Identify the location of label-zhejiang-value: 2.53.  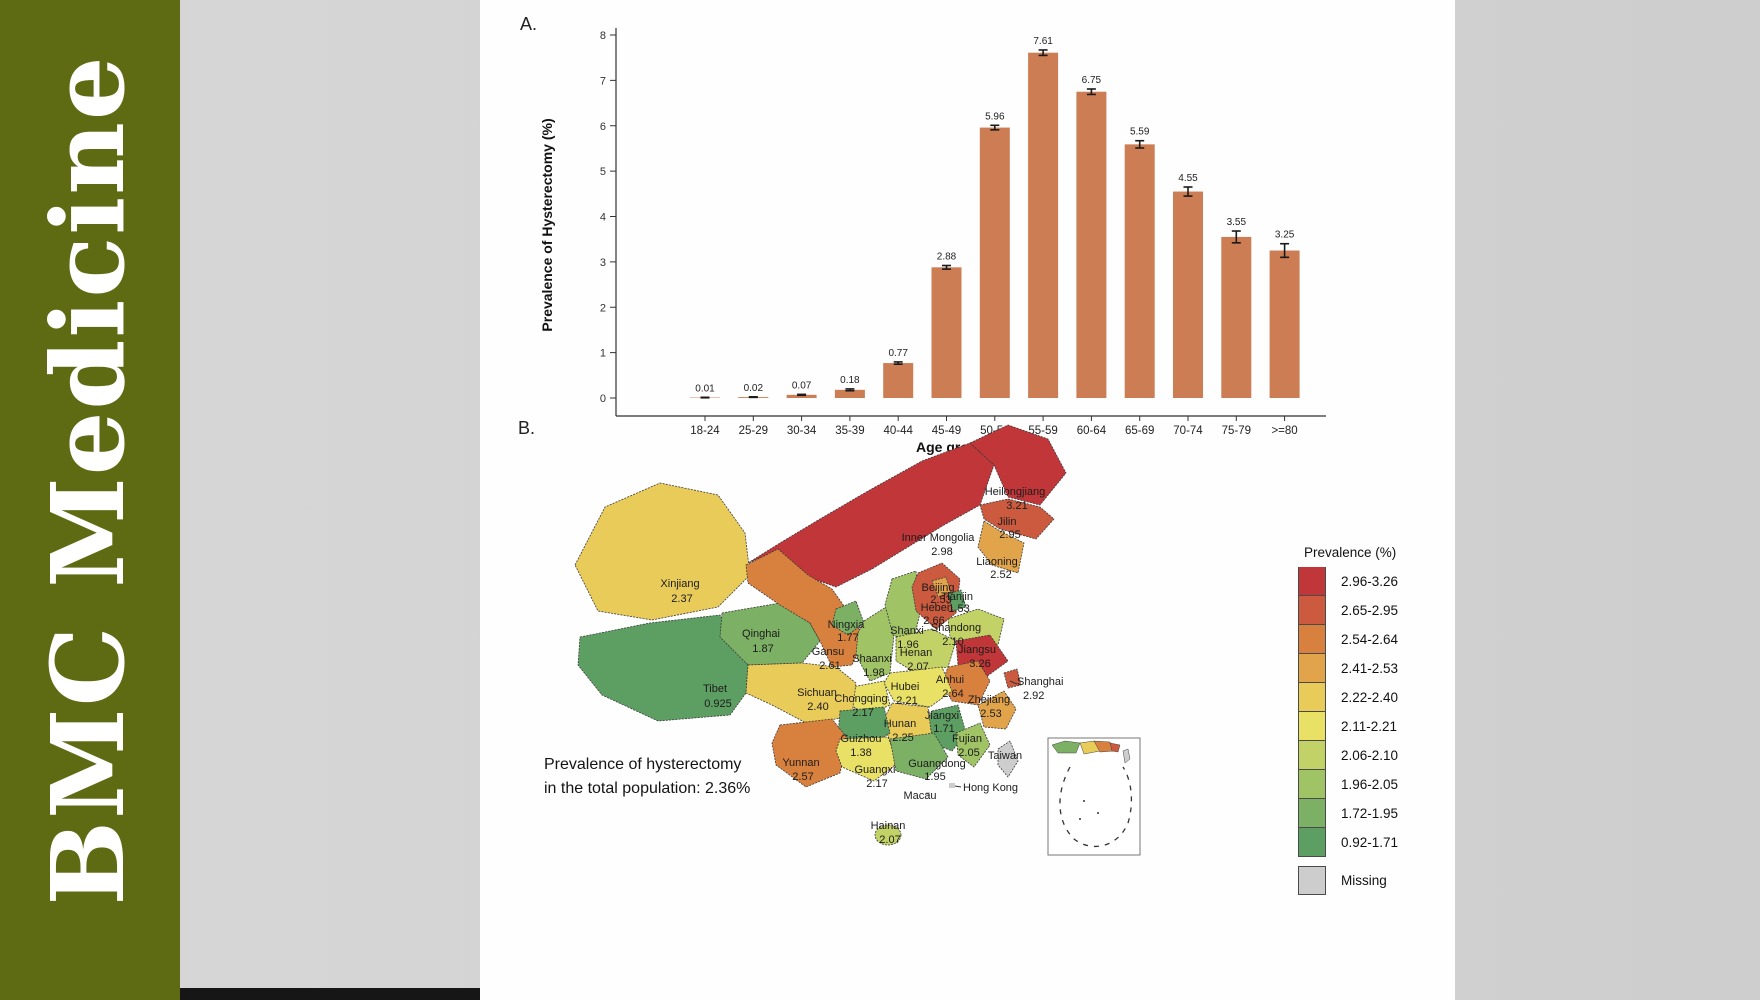
(990, 714).